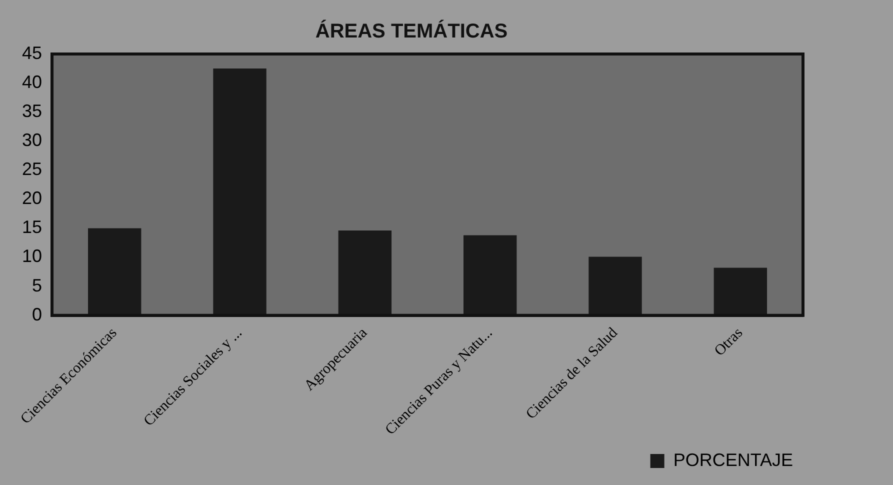 The height and width of the screenshot is (485, 893). Describe the element at coordinates (32, 52) in the screenshot. I see `y-tick-label: 45` at that location.